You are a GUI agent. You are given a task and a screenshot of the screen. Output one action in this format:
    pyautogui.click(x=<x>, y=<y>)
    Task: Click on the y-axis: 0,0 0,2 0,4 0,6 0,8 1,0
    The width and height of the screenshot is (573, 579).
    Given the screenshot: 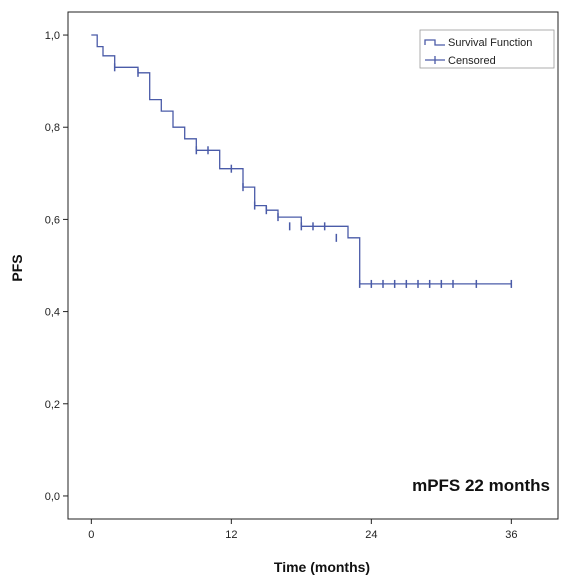 What is the action you would take?
    pyautogui.click(x=56, y=266)
    